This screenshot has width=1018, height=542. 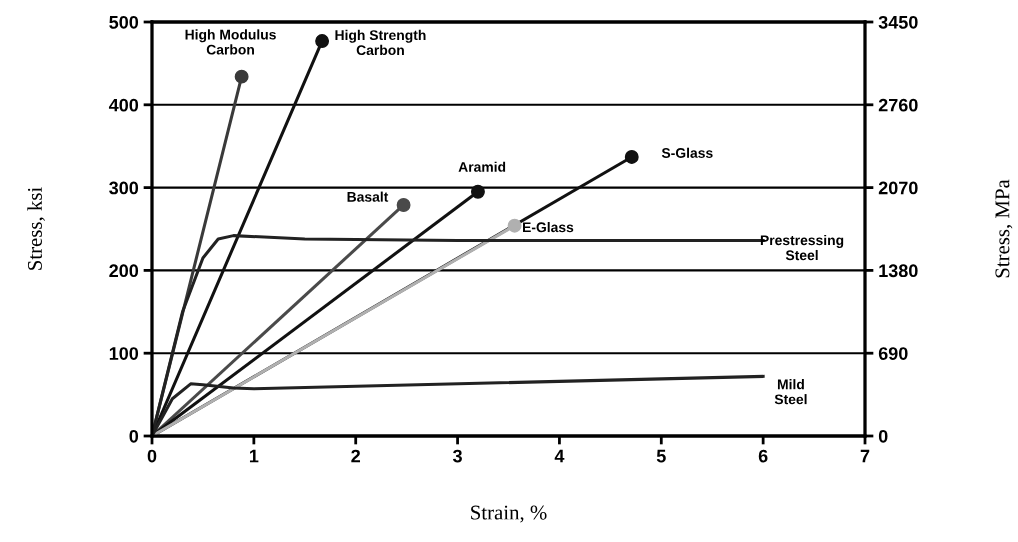 What do you see at coordinates (559, 456) in the screenshot?
I see `x-tick-label: 4` at bounding box center [559, 456].